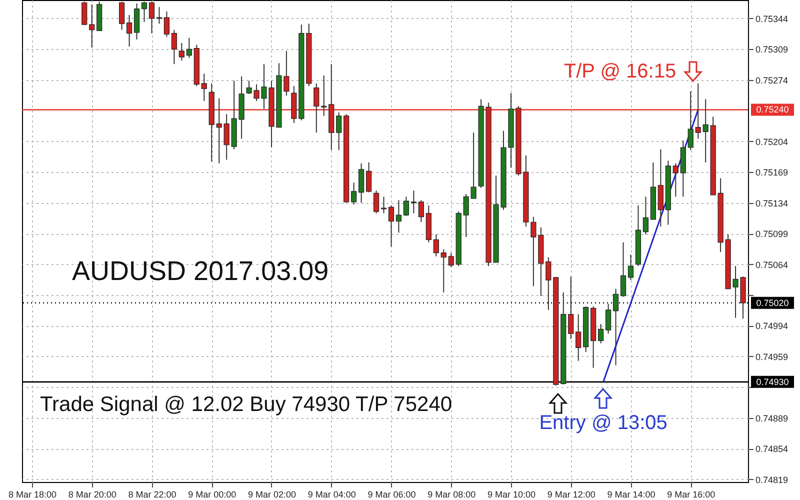  What do you see at coordinates (772, 357) in the screenshot?
I see `y-tick-label: 0.74959` at bounding box center [772, 357].